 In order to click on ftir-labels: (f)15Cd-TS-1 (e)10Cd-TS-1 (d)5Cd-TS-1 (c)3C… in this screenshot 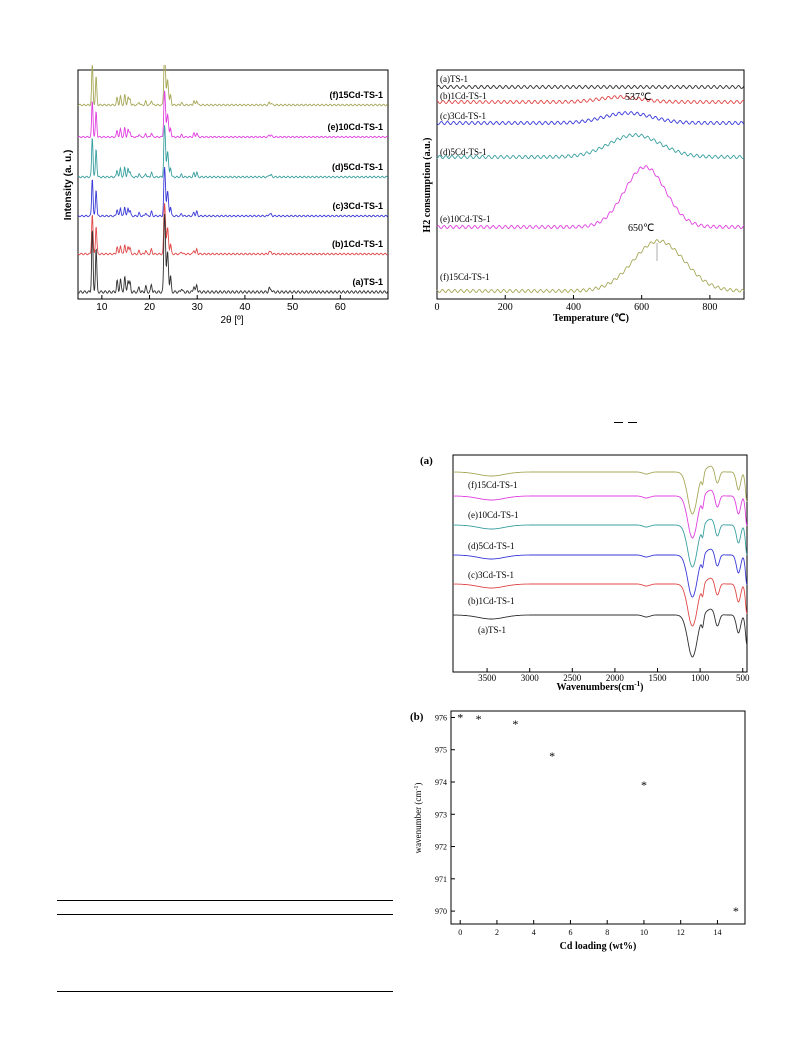, I will do `click(493, 557)`.